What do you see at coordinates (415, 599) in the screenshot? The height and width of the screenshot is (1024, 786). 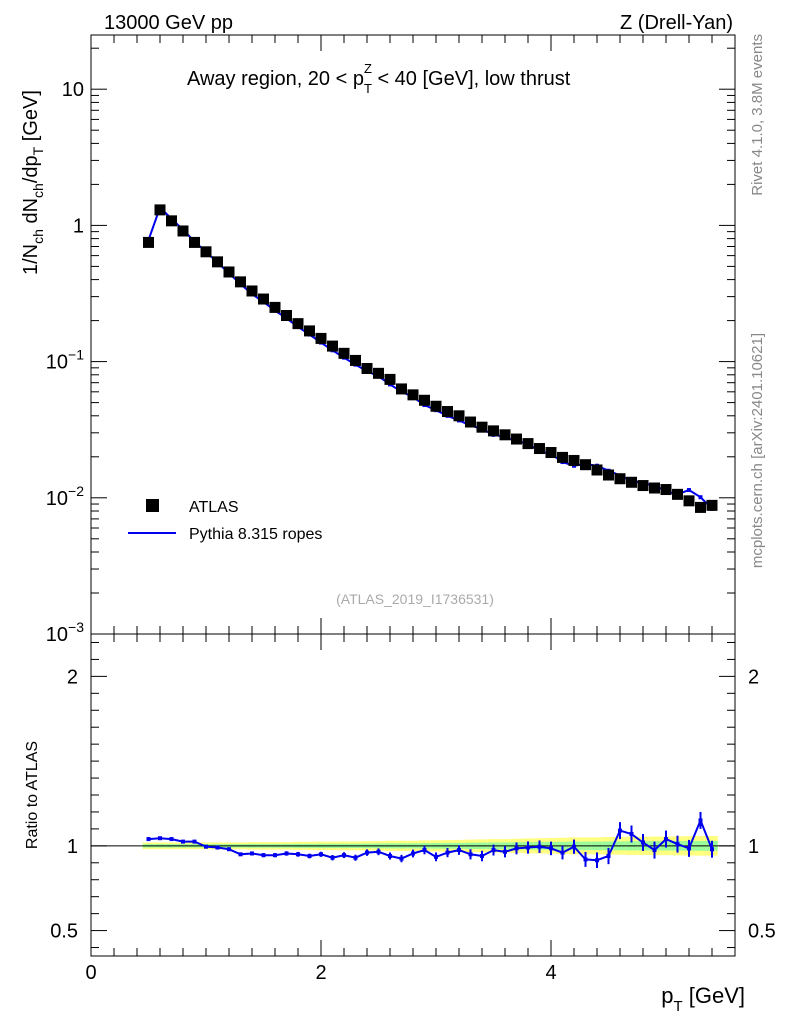 I see `analysis-watermark: (ATLAS_2019_I1736531)` at bounding box center [415, 599].